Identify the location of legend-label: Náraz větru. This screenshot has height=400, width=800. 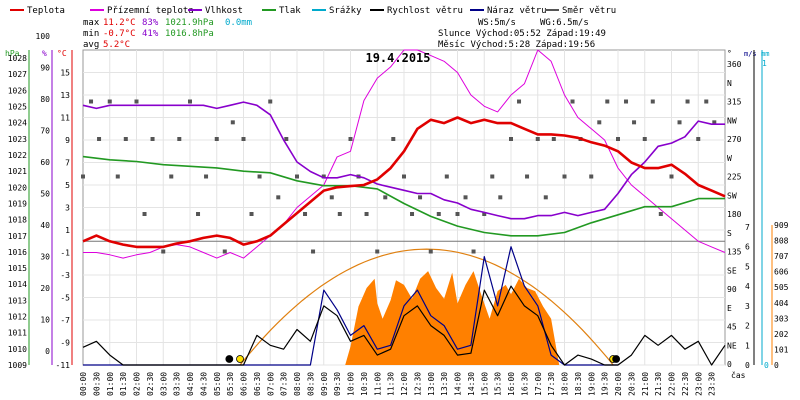
(517, 11).